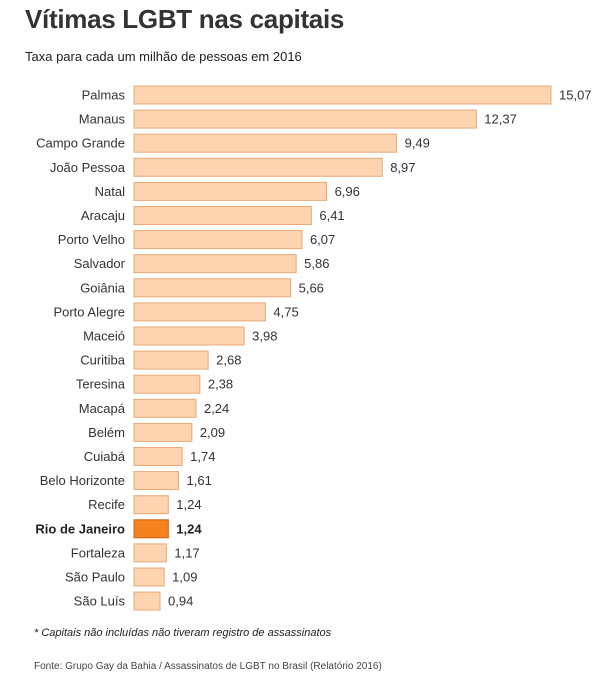  Describe the element at coordinates (102, 119) in the screenshot. I see `category-label: Manaus` at that location.